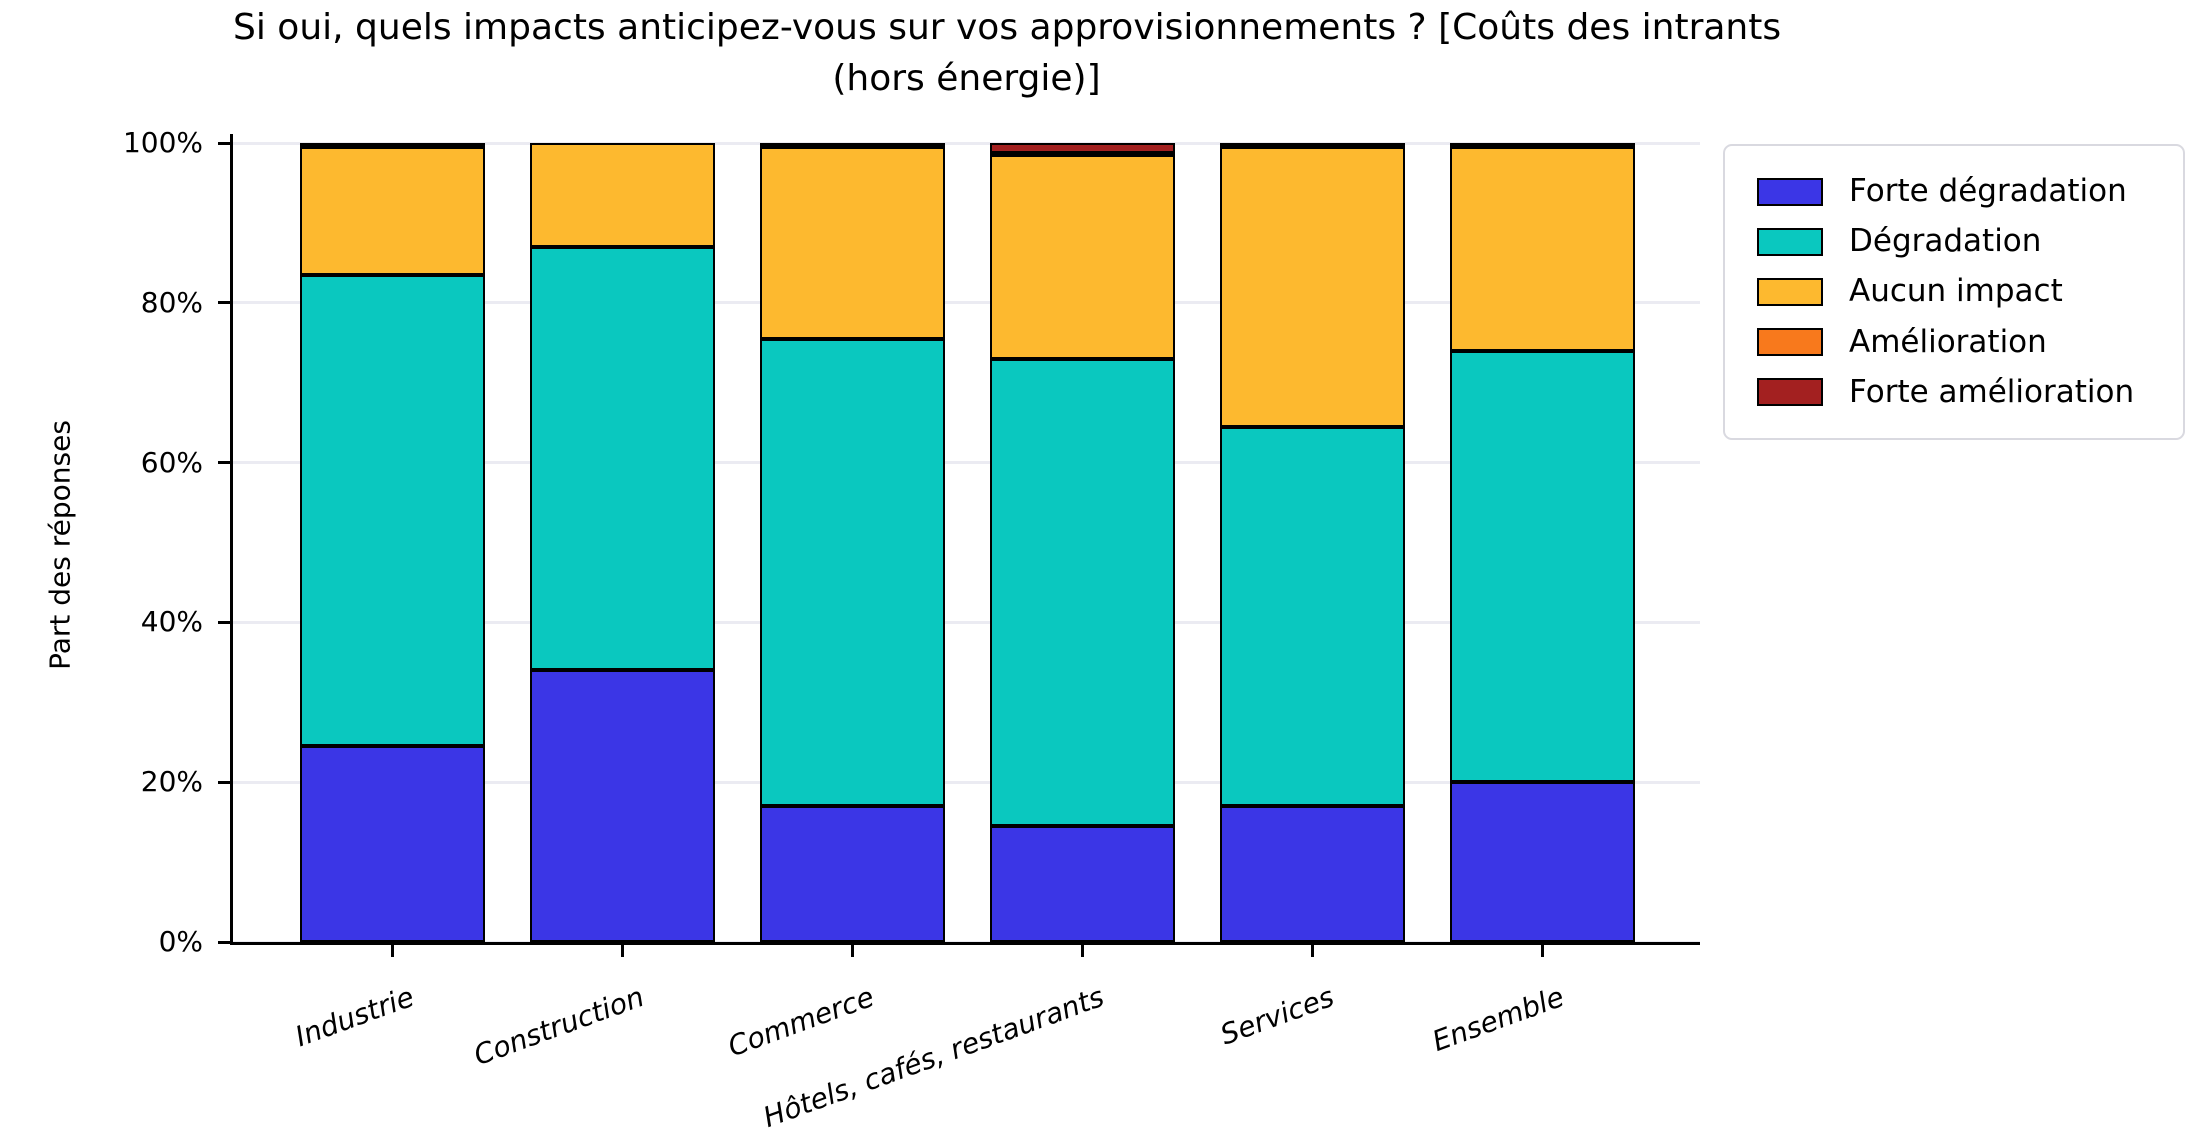 The height and width of the screenshot is (1129, 2190). I want to click on y-tick-label: 40%, so click(171, 622).